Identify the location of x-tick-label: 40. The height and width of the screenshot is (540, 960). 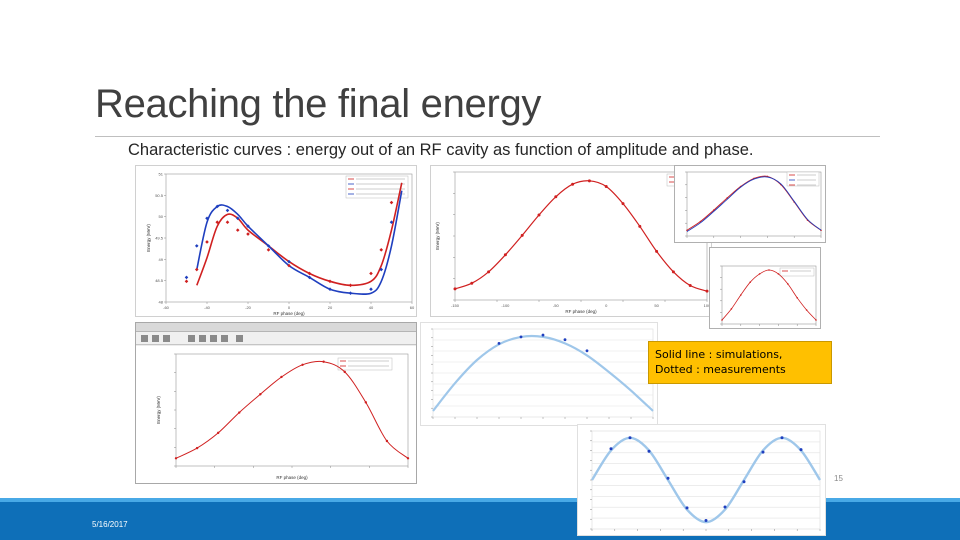
(371, 307).